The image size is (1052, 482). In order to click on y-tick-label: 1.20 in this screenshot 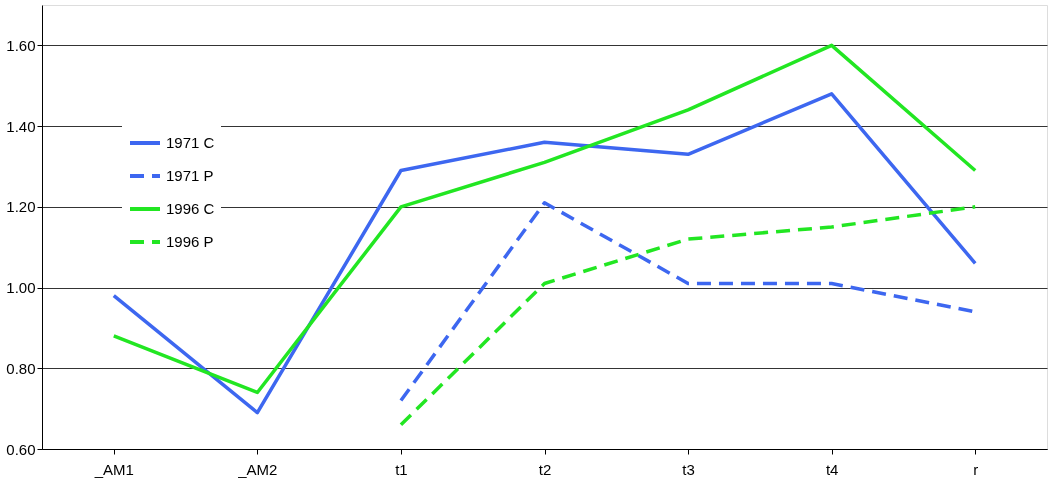, I will do `click(21, 207)`.